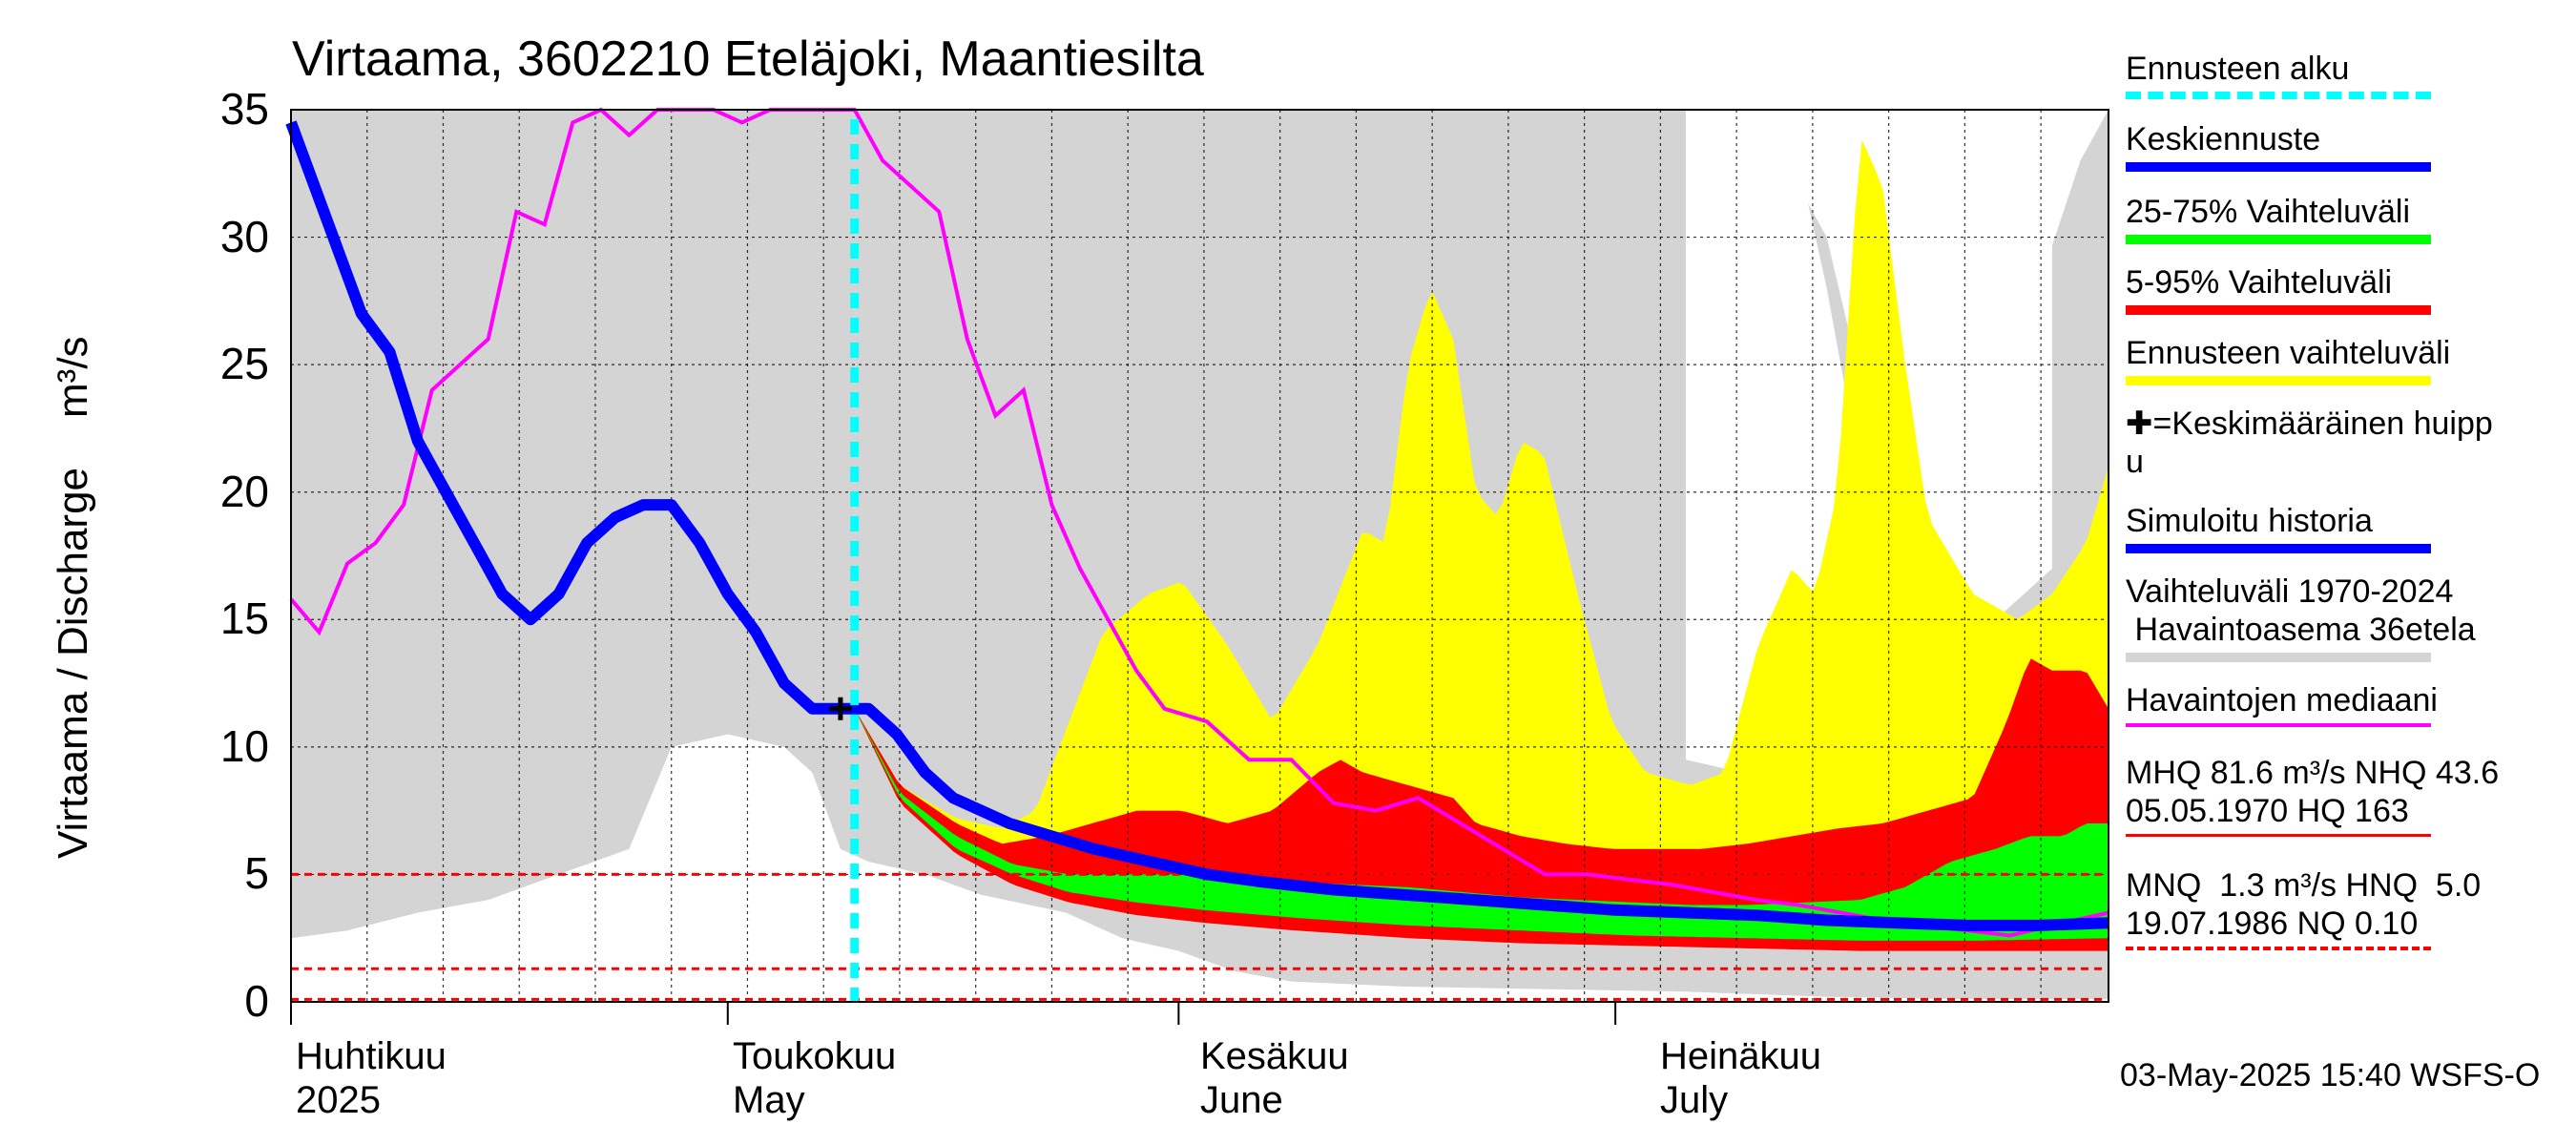 The width and height of the screenshot is (2576, 1145). I want to click on y-tick-label: 20, so click(244, 491).